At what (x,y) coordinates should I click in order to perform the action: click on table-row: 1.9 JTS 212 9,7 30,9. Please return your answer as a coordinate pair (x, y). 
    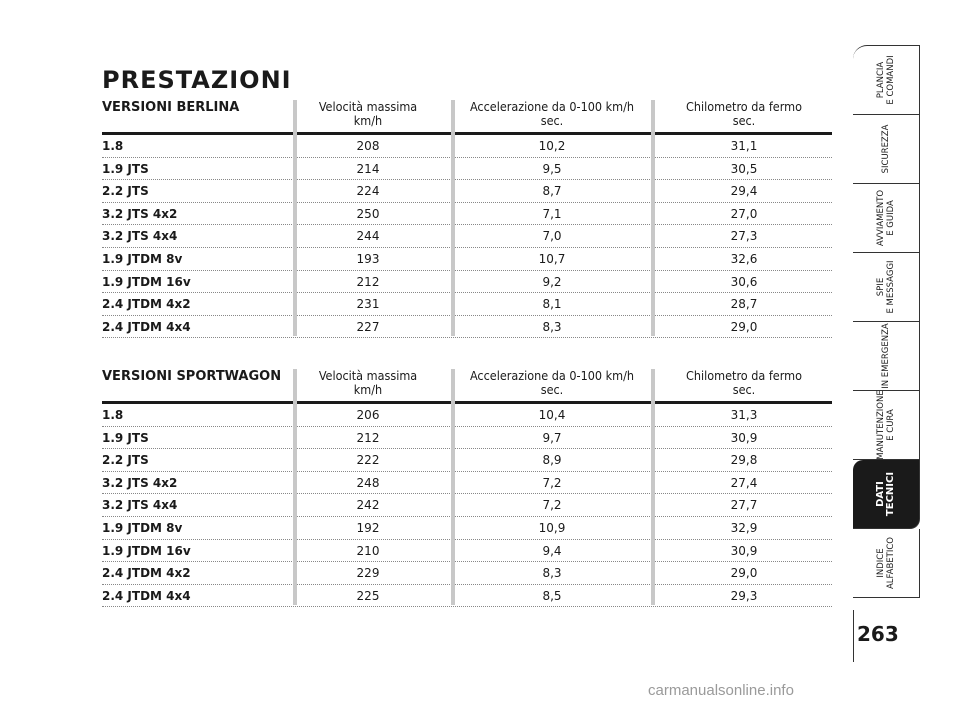
    Looking at the image, I should click on (467, 438).